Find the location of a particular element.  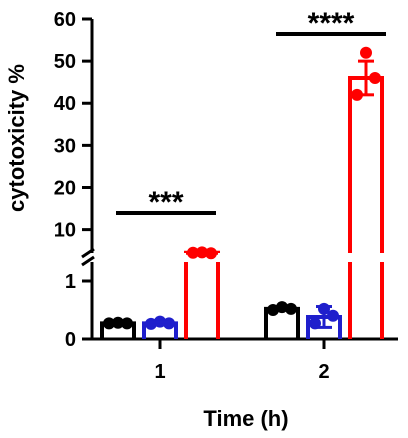

axis-break-mark-lower is located at coordinates (88, 261).